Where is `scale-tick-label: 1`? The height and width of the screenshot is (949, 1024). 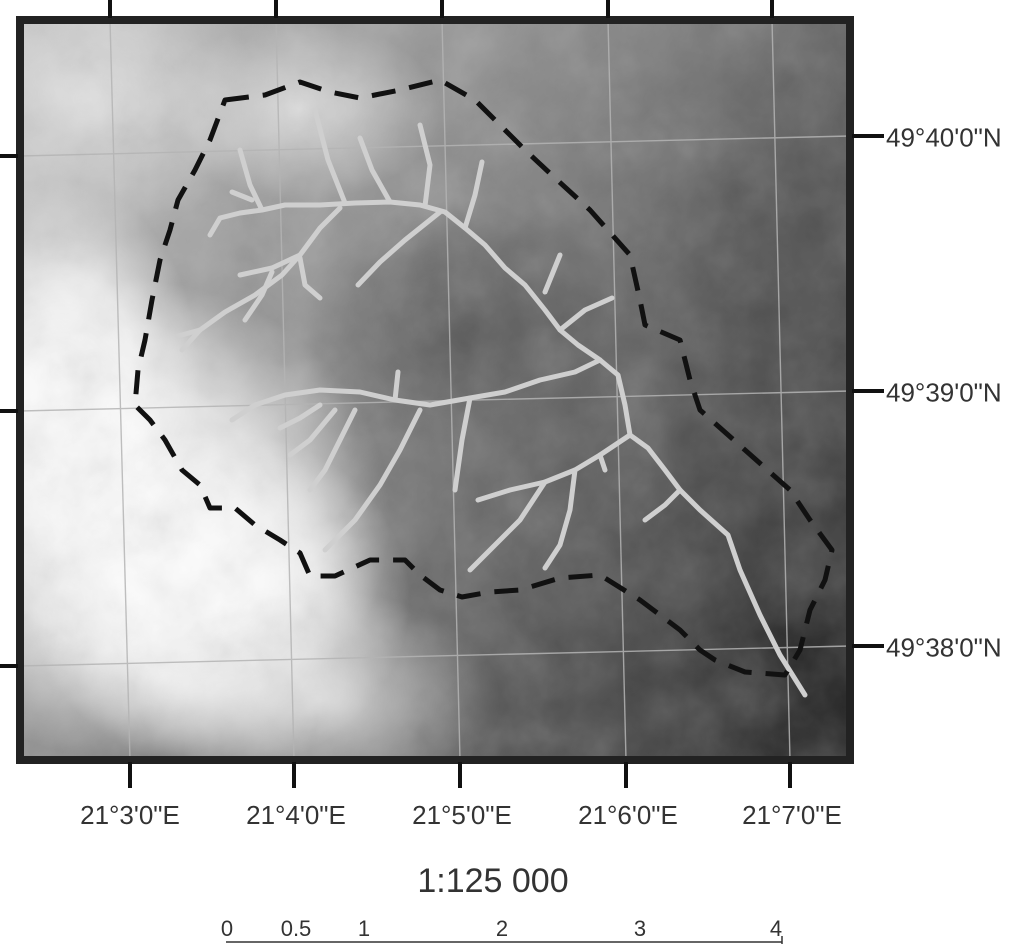 scale-tick-label: 1 is located at coordinates (364, 928).